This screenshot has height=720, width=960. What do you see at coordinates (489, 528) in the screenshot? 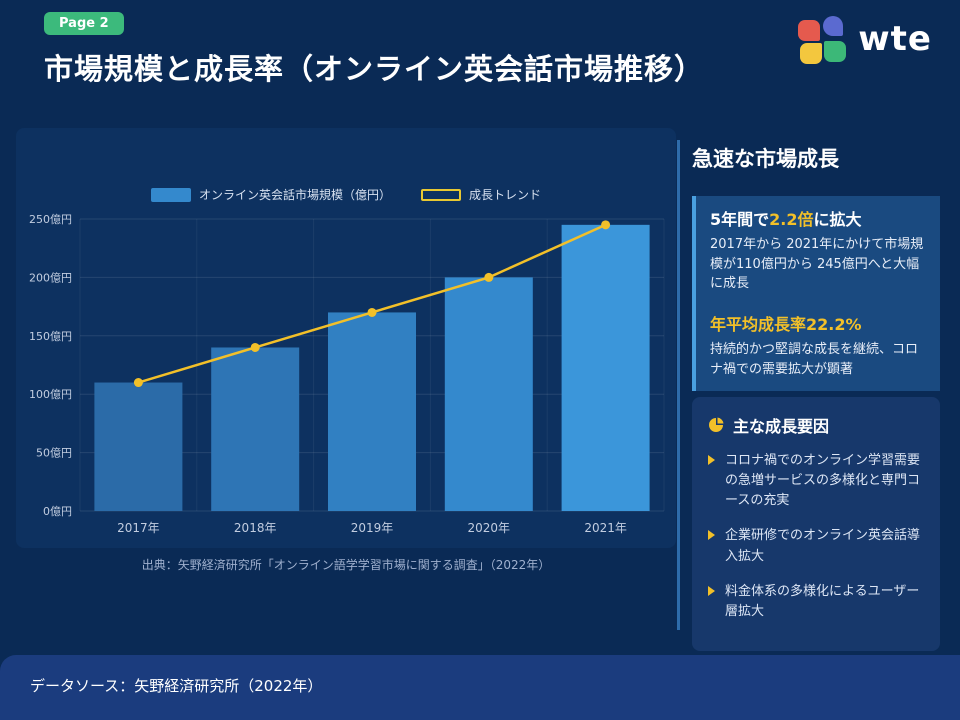
I see `x-axis-tick-label: 2020年` at bounding box center [489, 528].